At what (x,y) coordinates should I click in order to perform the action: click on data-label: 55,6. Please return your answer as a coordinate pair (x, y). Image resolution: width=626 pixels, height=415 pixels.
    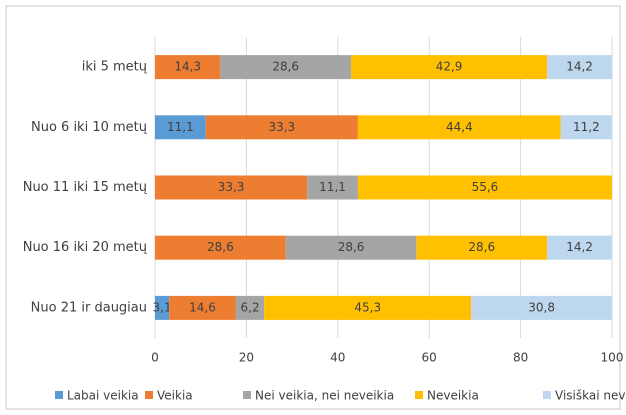
    Looking at the image, I should click on (485, 187).